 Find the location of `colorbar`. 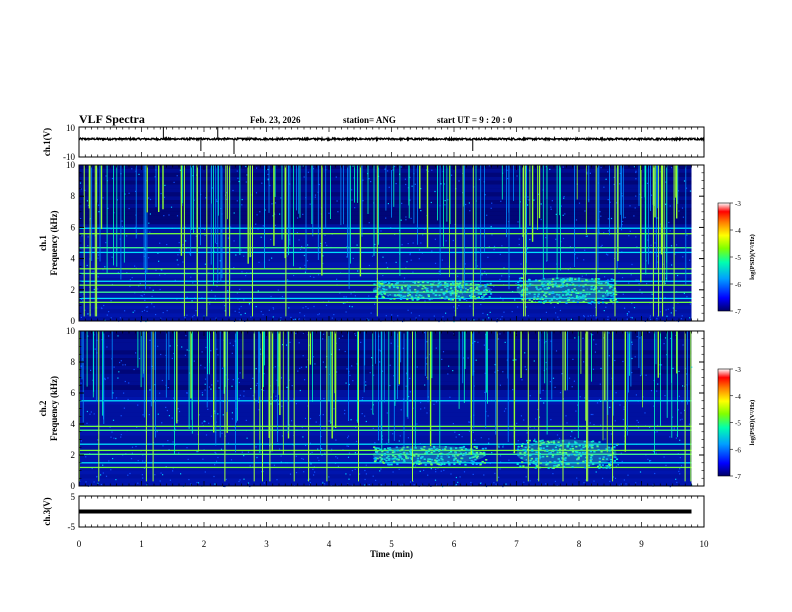

colorbar is located at coordinates (724, 257).